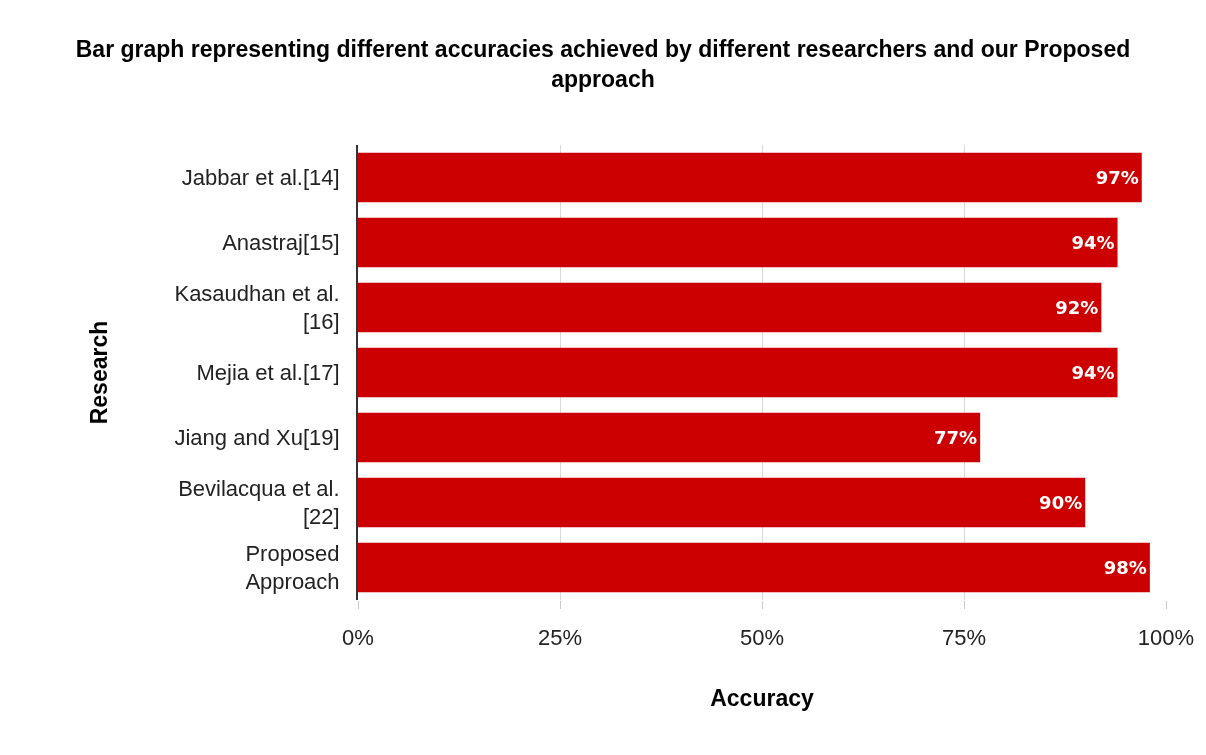  What do you see at coordinates (292, 567) in the screenshot?
I see `y-tick-label: Proposed Approach` at bounding box center [292, 567].